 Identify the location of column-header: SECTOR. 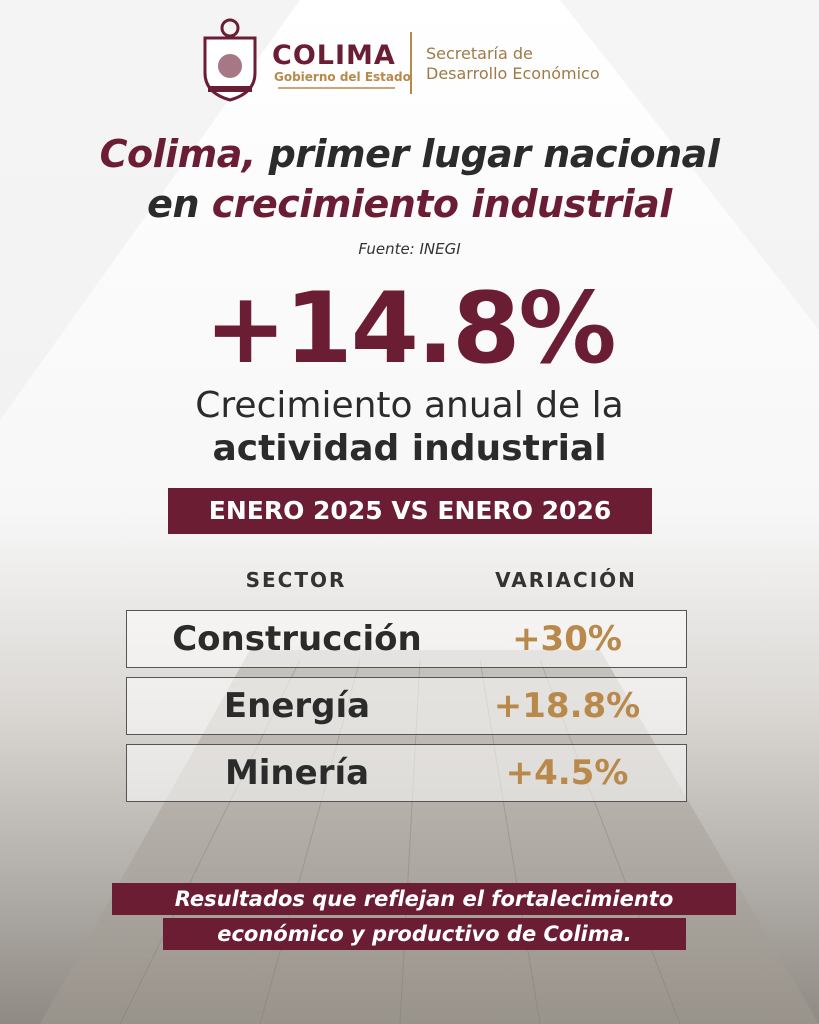
(296, 580).